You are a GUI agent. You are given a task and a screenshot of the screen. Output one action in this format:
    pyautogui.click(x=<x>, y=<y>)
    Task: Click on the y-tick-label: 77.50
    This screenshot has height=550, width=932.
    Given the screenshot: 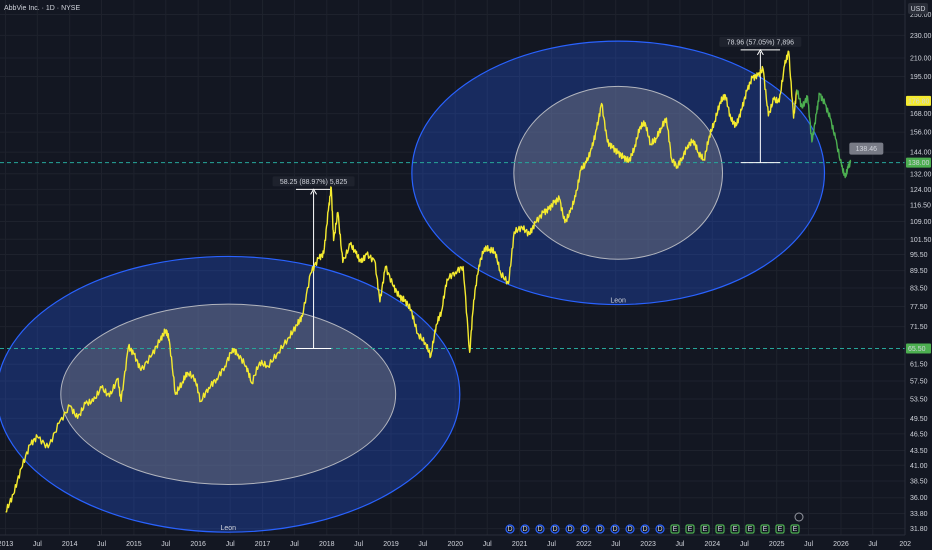 What is the action you would take?
    pyautogui.click(x=919, y=307)
    